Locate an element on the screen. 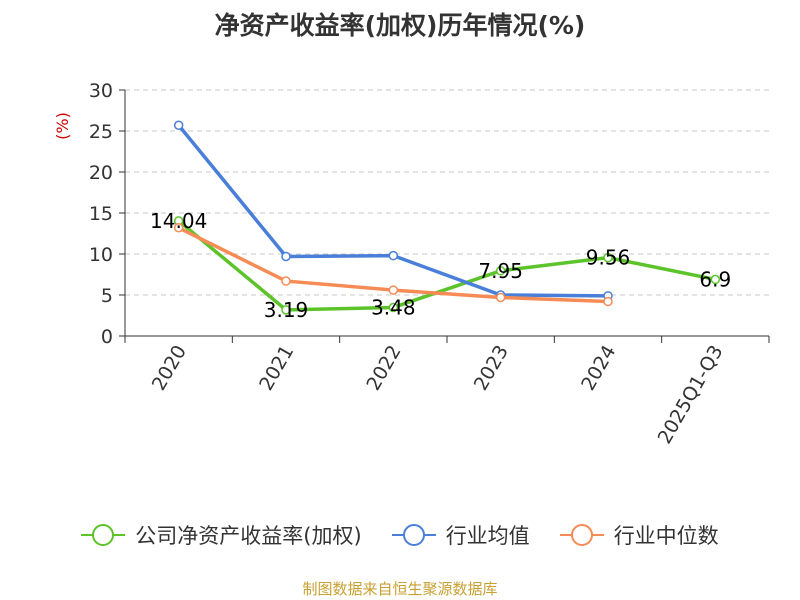 The height and width of the screenshot is (600, 800). data-label: 7.95 is located at coordinates (500, 271).